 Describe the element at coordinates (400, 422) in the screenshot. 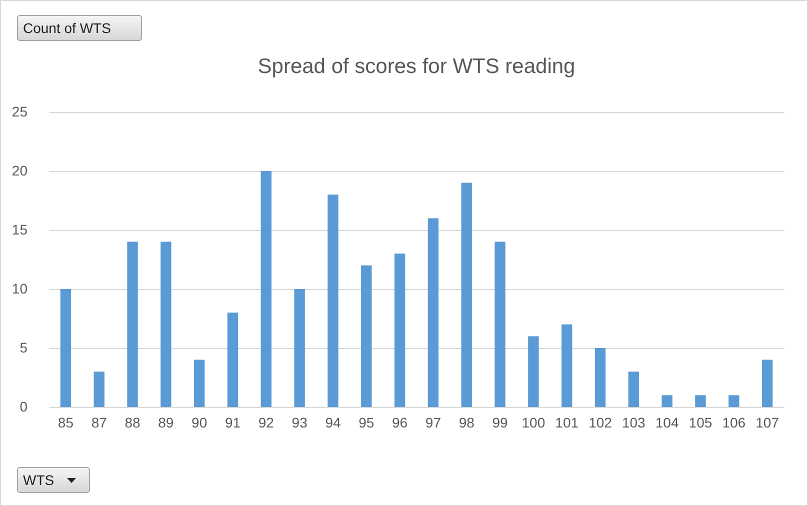

I see `x-tick-label: 96` at that location.